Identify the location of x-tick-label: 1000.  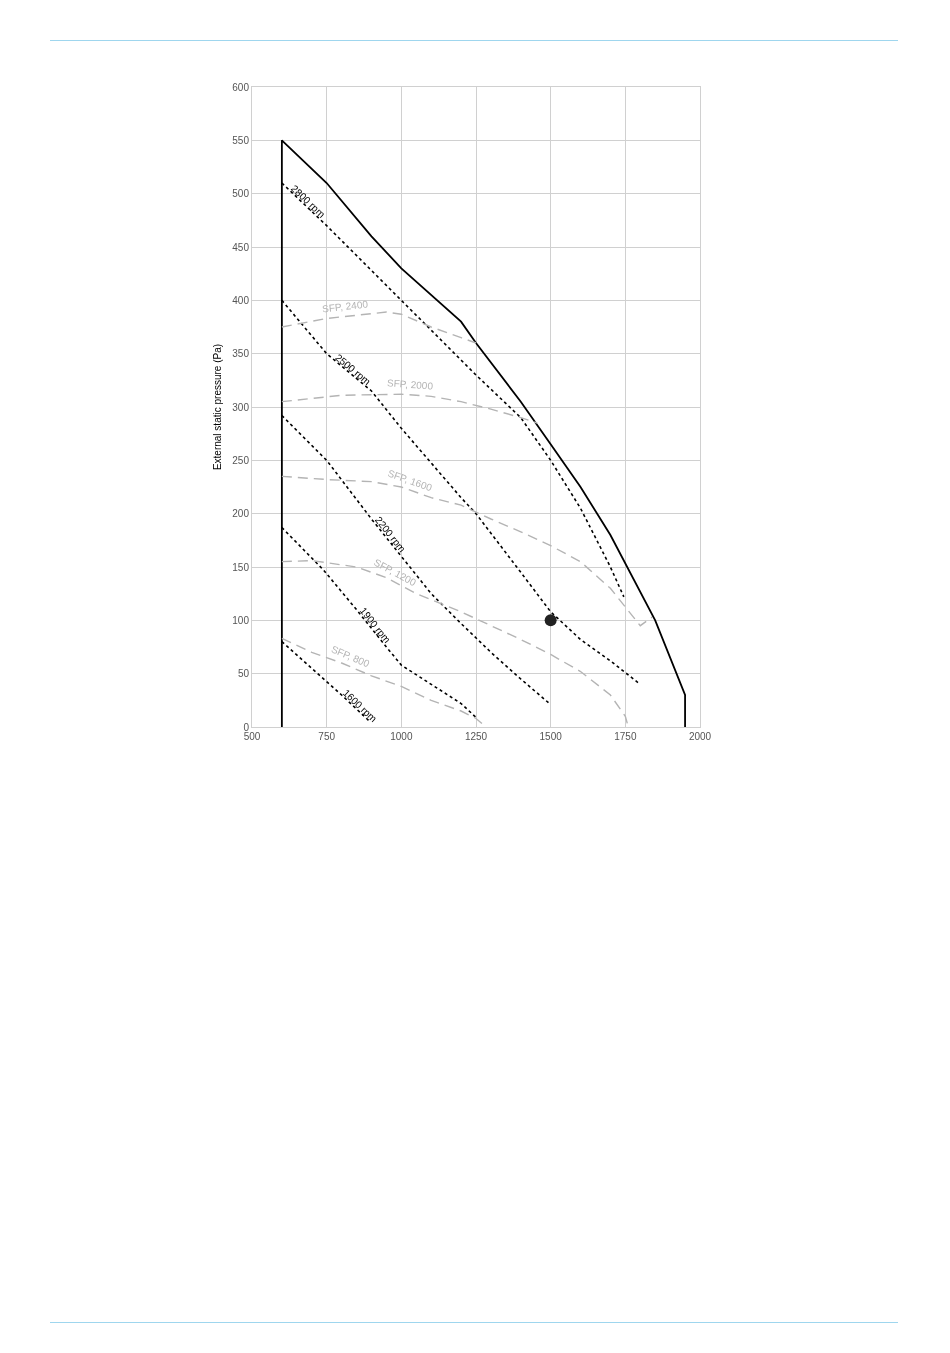
(401, 736).